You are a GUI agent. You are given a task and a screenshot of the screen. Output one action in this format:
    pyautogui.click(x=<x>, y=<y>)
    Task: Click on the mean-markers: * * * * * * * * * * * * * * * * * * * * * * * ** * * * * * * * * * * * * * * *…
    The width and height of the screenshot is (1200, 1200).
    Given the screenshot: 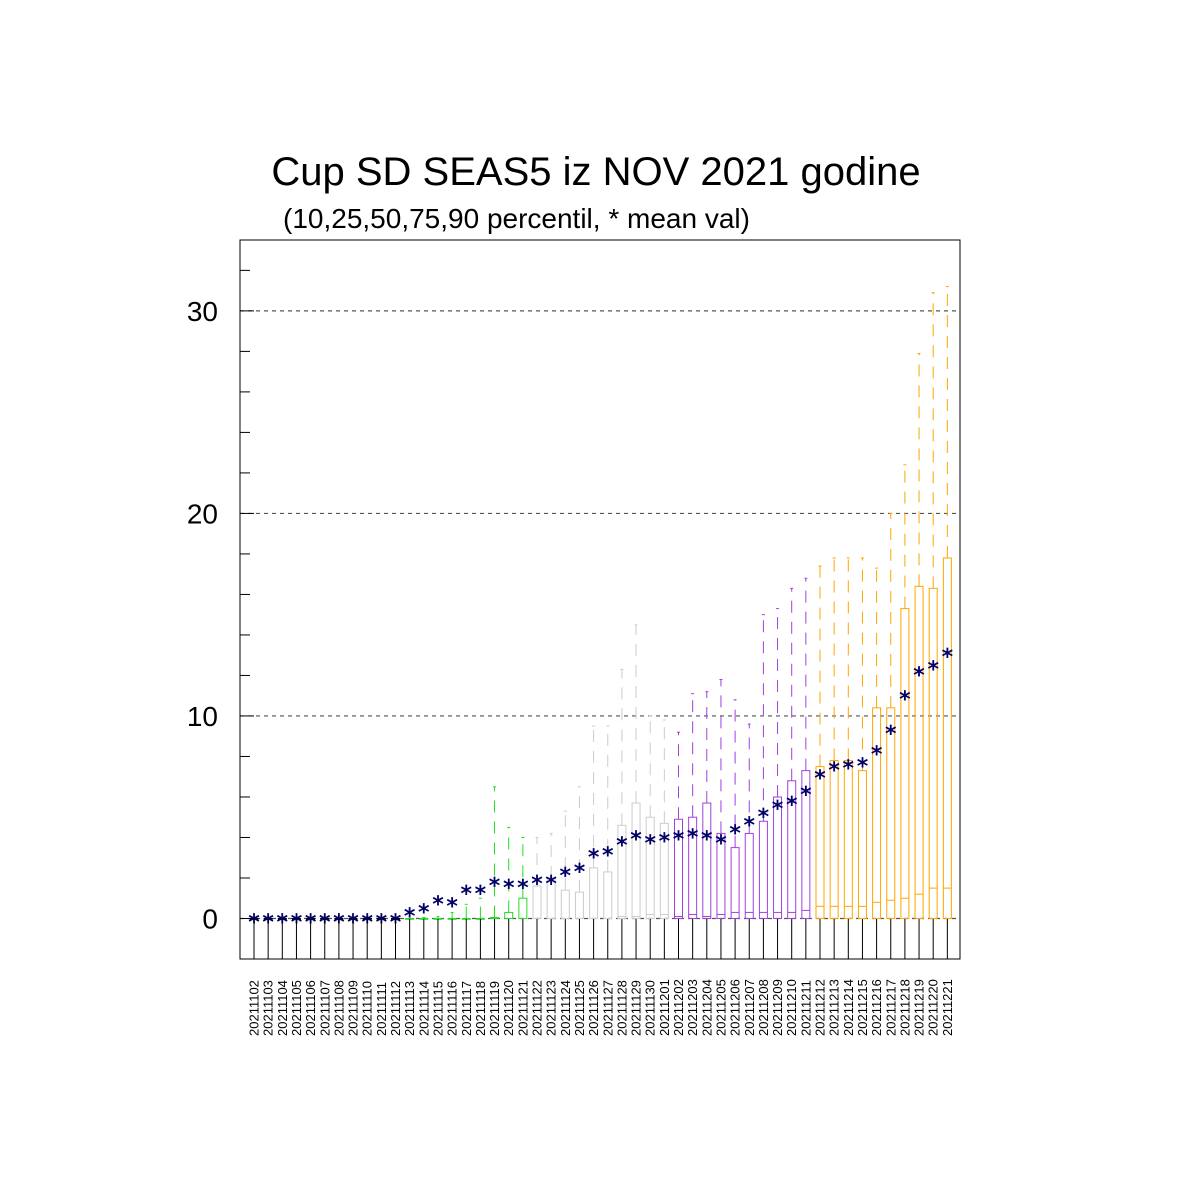 What is the action you would take?
    pyautogui.click(x=600, y=790)
    